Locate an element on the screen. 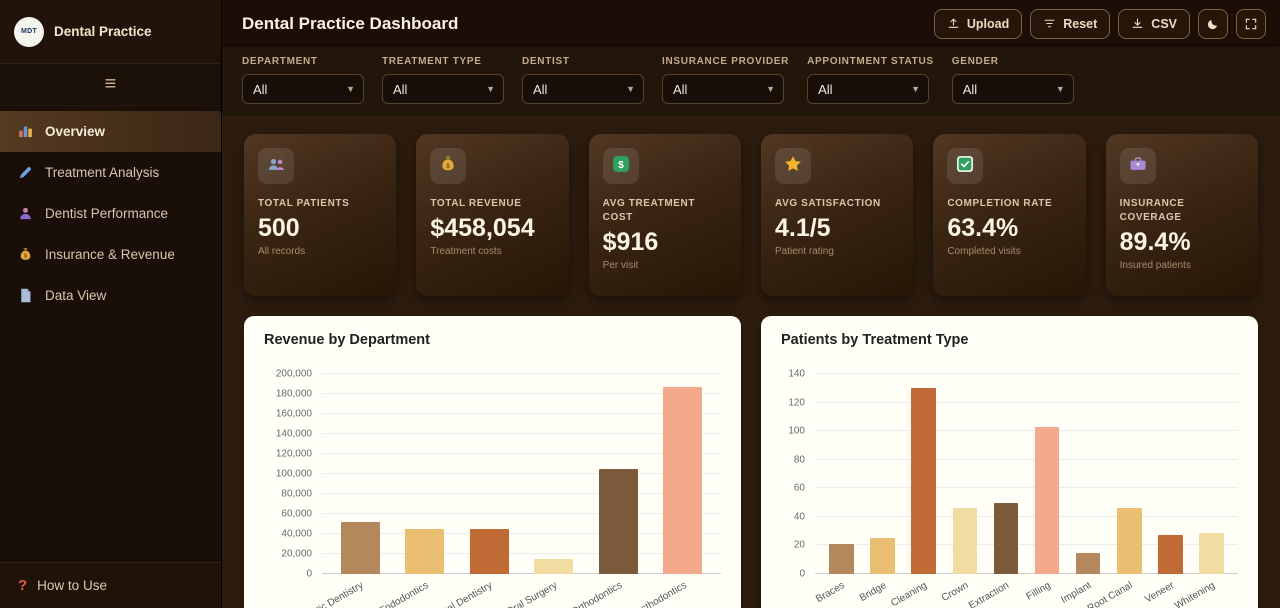 Image resolution: width=1280 pixels, height=608 pixels. kpi-label: INSURANCE COVERAGE is located at coordinates (1152, 210).